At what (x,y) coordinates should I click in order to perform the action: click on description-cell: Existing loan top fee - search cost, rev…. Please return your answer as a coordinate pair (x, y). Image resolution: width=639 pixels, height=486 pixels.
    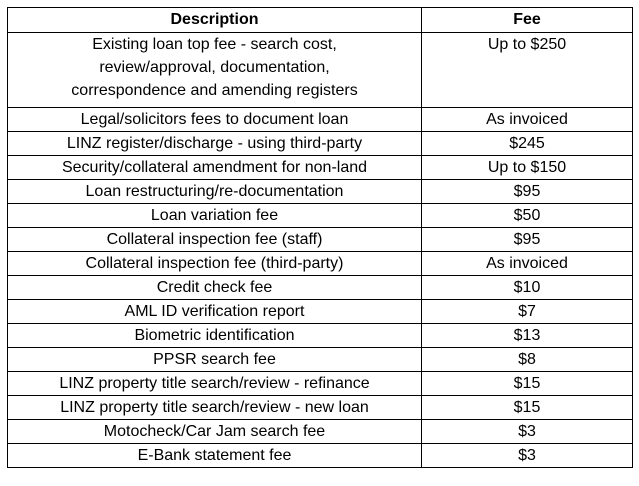
    Looking at the image, I should click on (214, 70).